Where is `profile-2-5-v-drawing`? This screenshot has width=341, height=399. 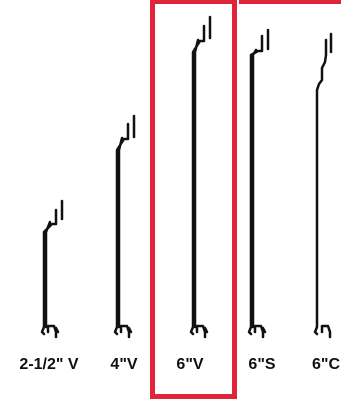 profile-2-5-v-drawing is located at coordinates (52, 269).